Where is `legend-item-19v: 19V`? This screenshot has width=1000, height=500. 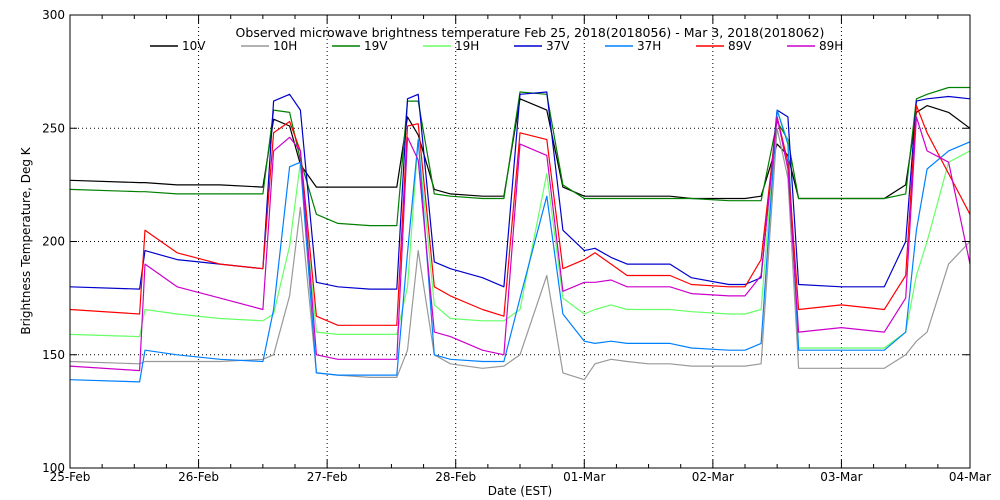
legend-item-19v: 19V is located at coordinates (360, 46).